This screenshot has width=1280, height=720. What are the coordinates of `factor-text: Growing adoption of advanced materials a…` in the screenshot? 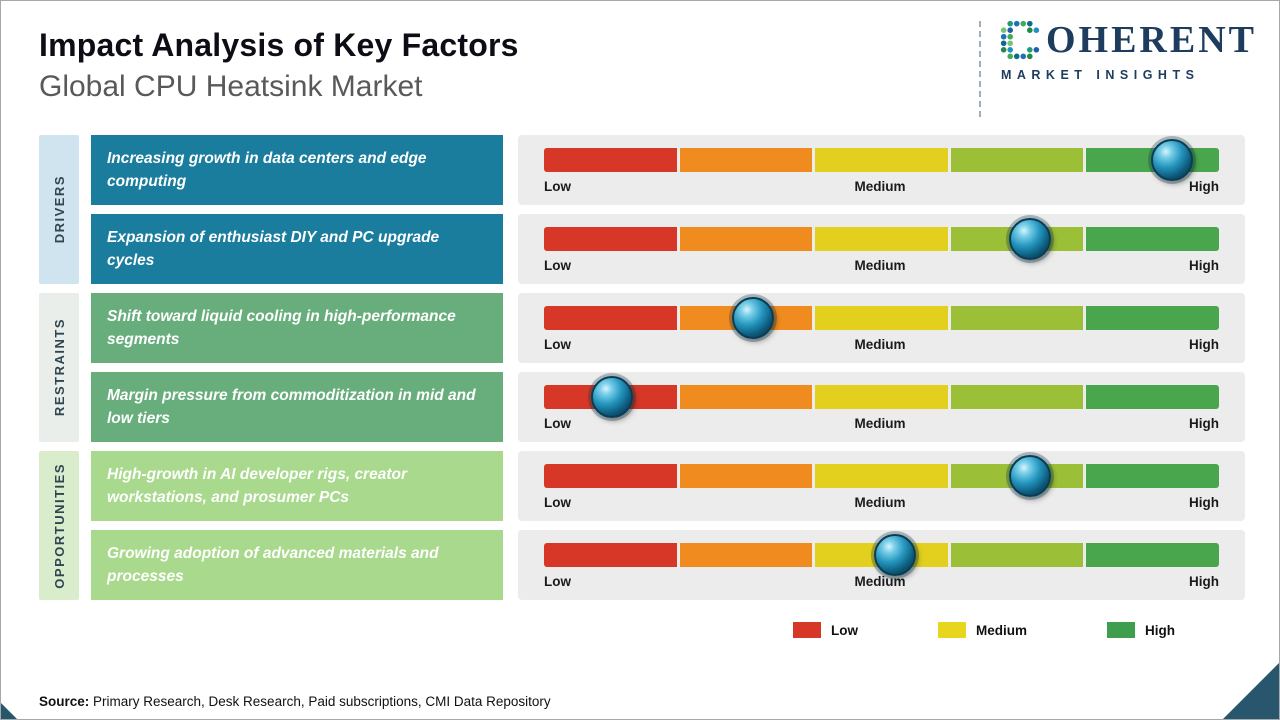 It's located at (273, 564).